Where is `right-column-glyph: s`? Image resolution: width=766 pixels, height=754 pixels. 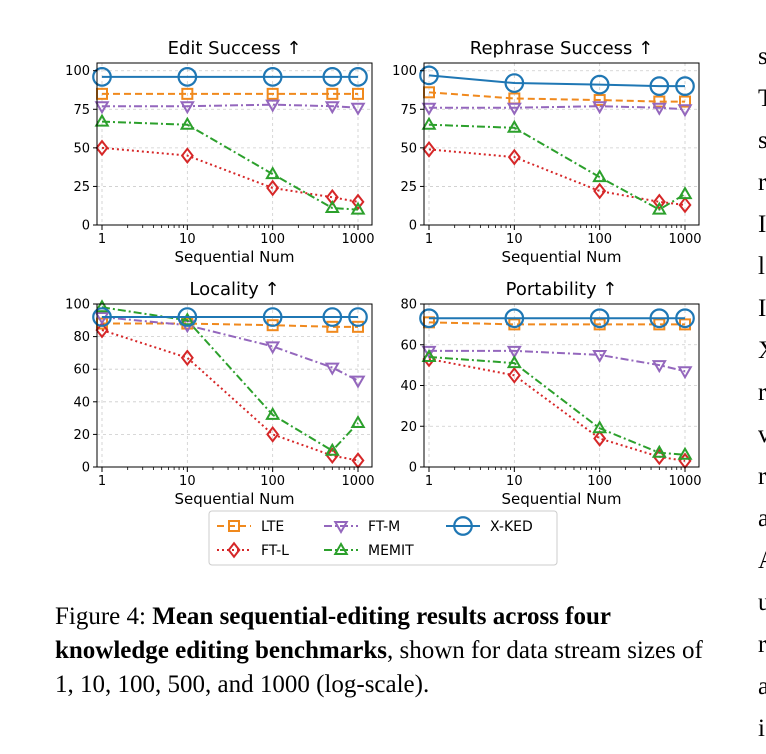 right-column-glyph: s is located at coordinates (762, 56).